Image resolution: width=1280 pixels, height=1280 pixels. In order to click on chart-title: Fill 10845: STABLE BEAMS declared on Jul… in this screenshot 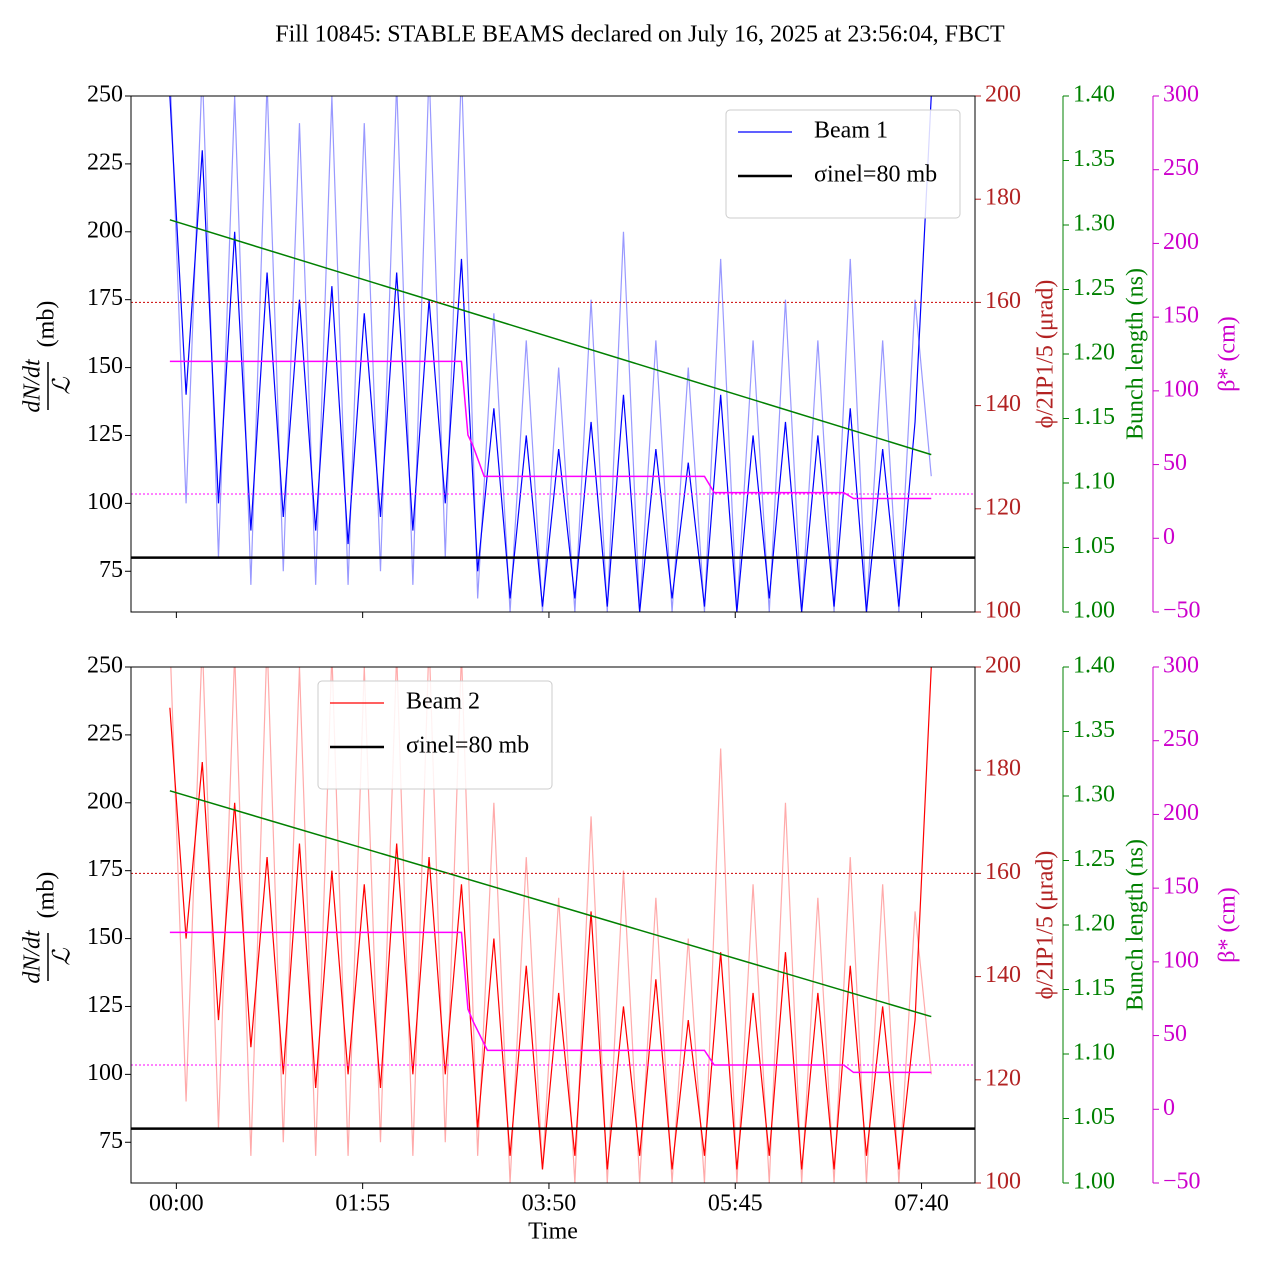, I will do `click(640, 35)`.